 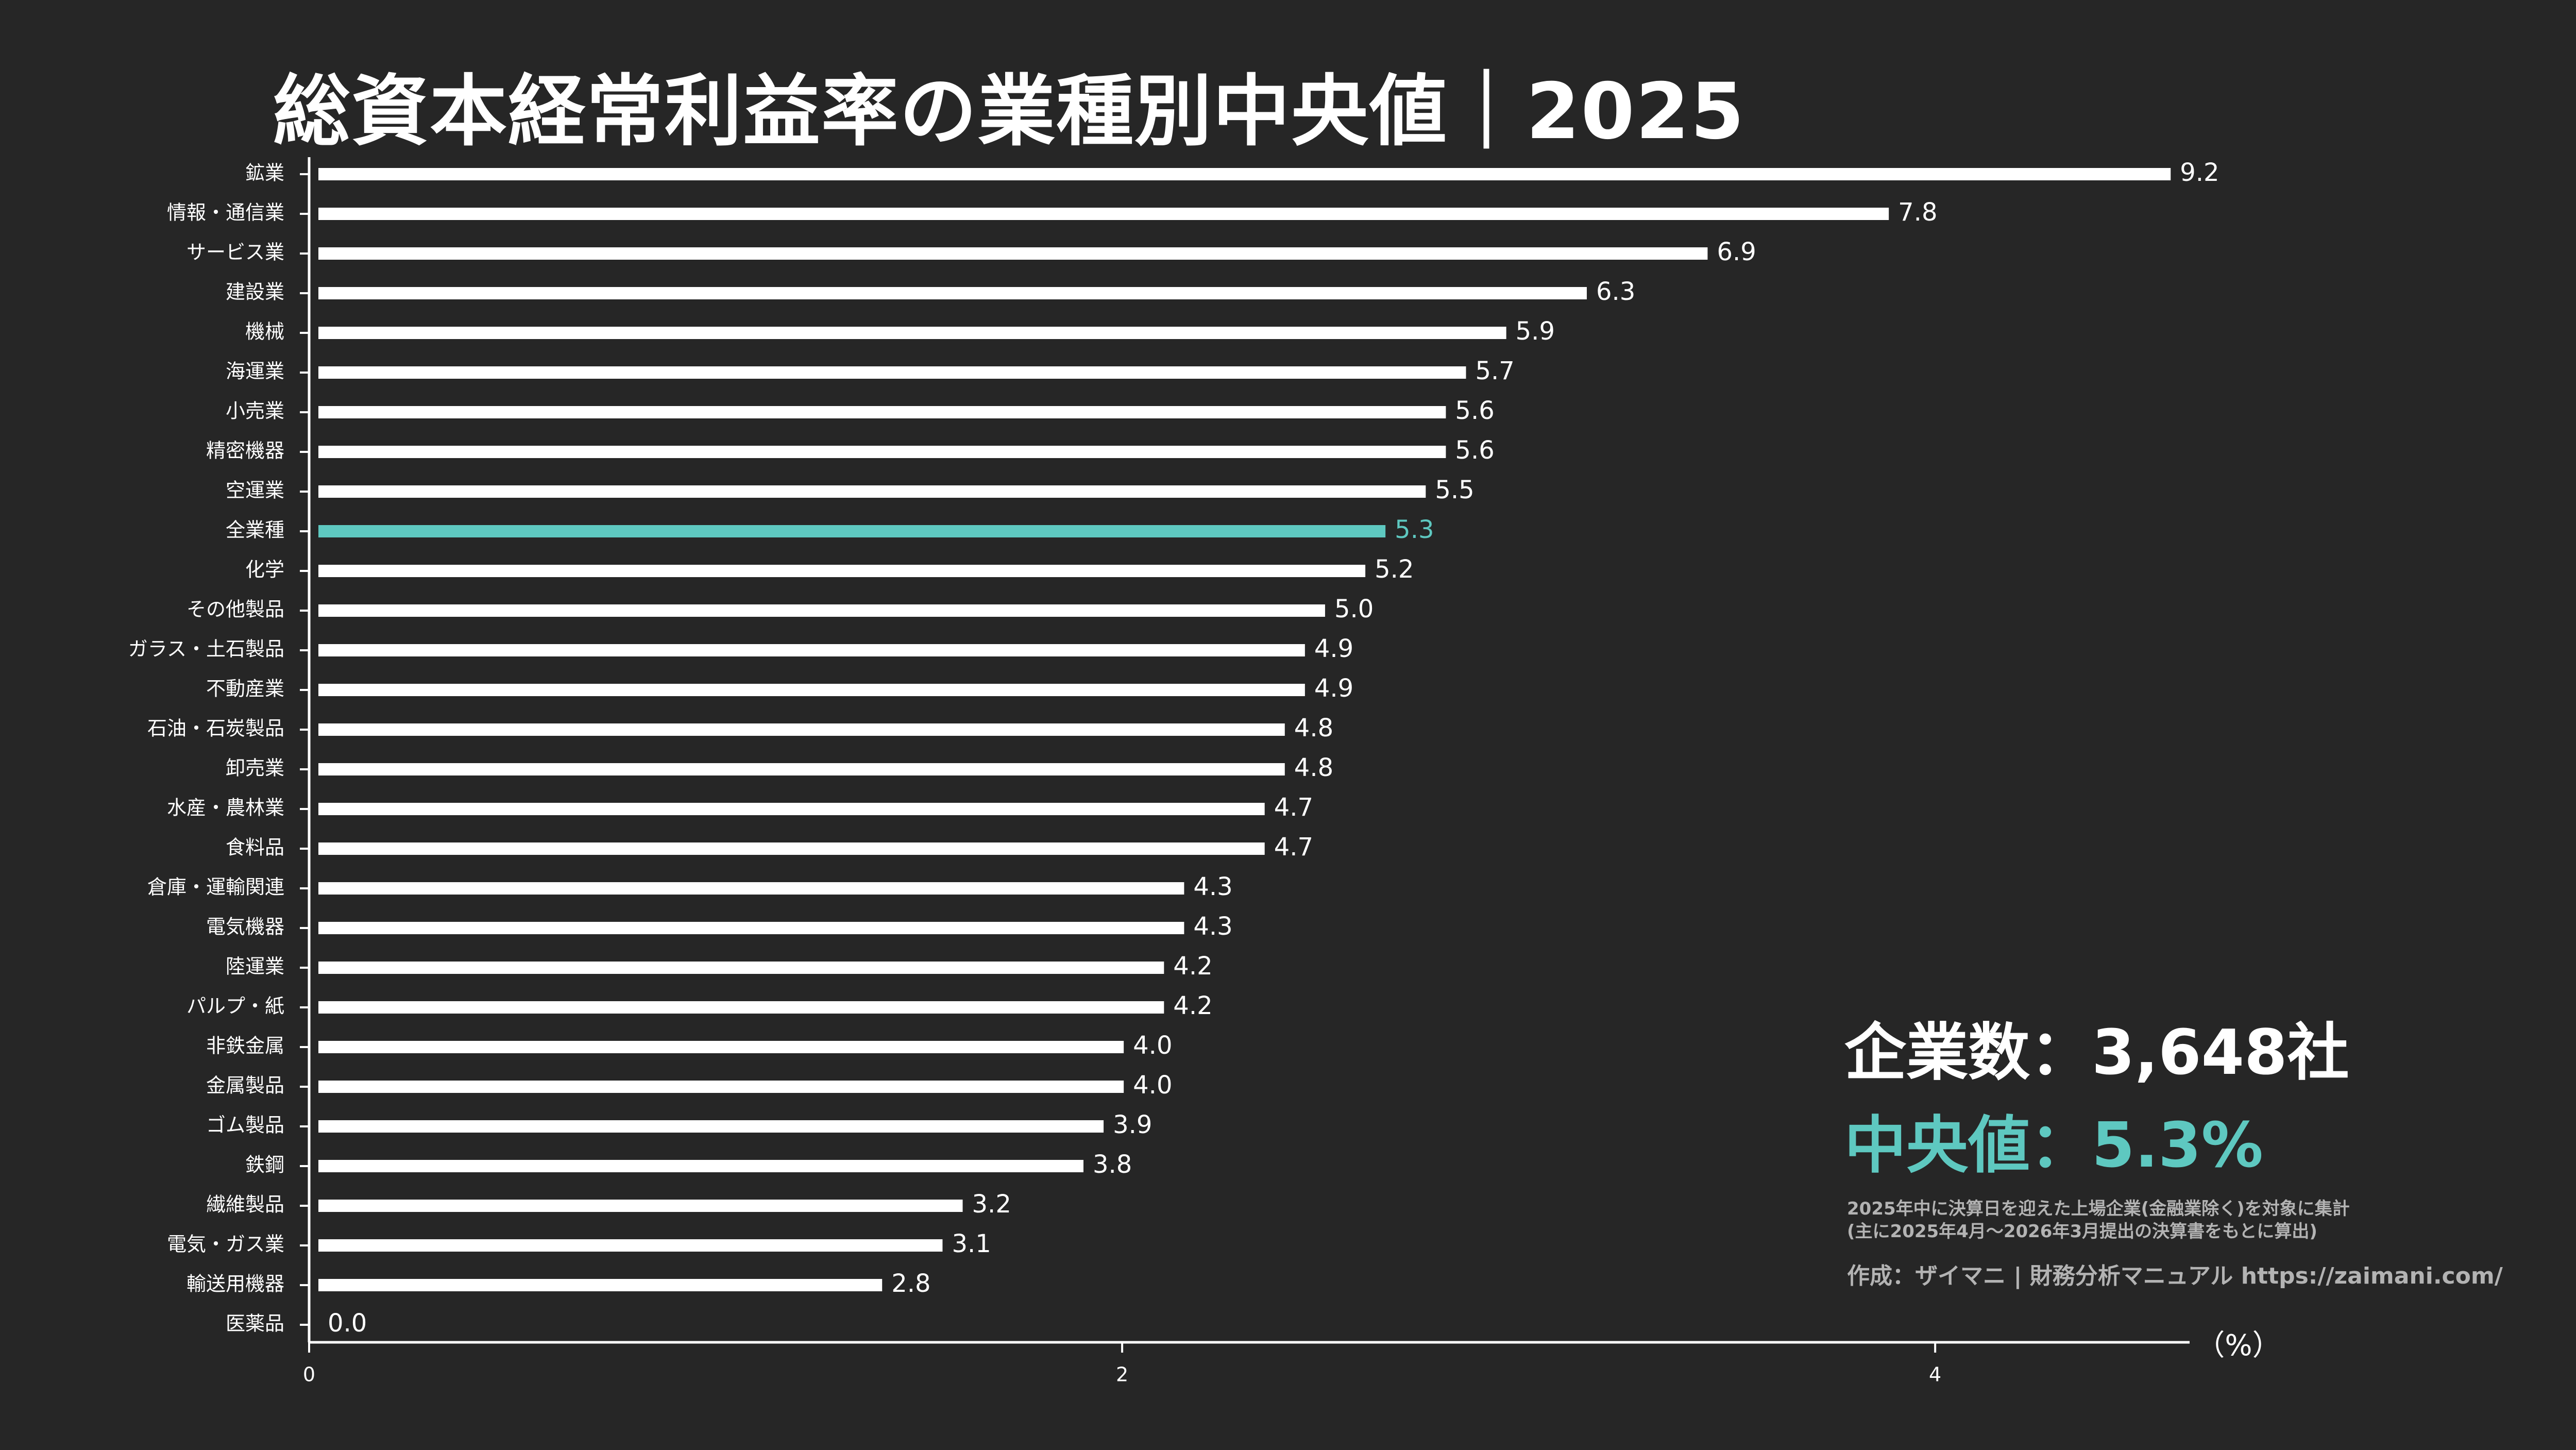 What do you see at coordinates (255, 491) in the screenshot?
I see `category-label: 空運業` at bounding box center [255, 491].